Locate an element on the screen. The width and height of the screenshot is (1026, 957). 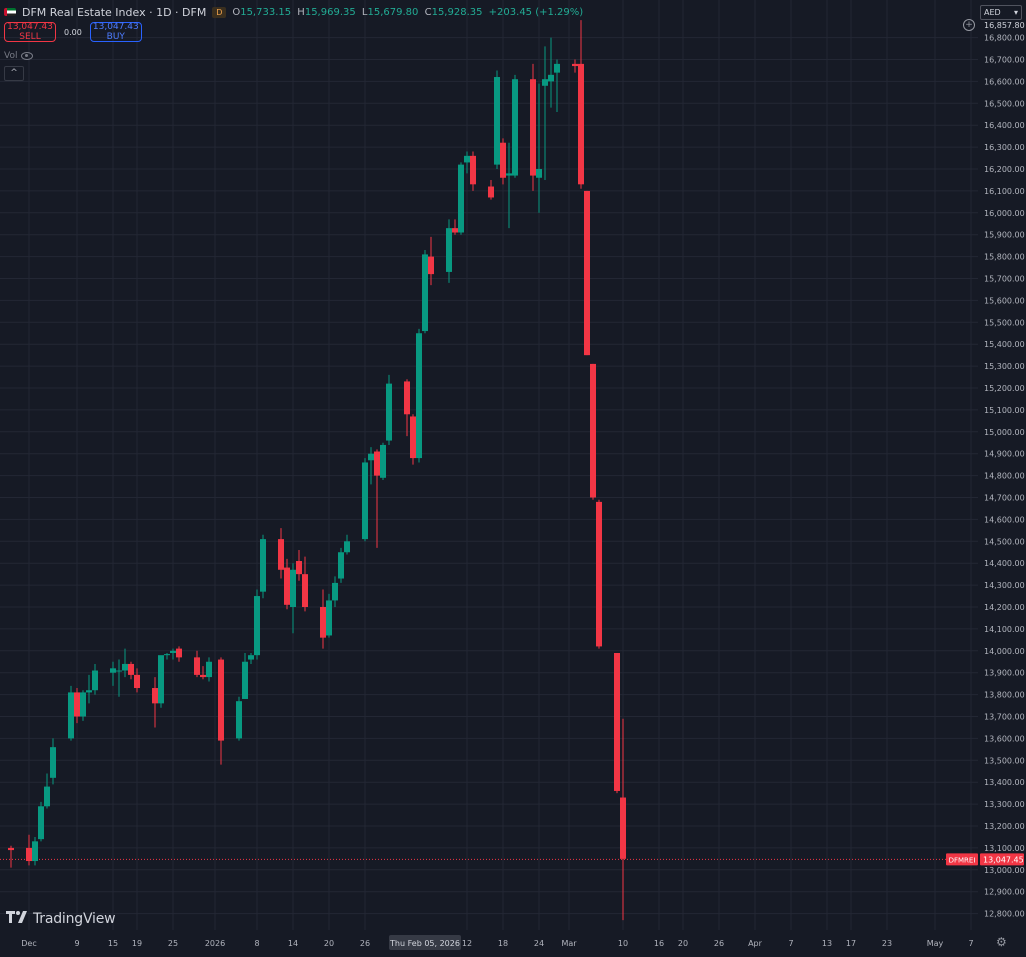
y-tick-label: 13,200.00 is located at coordinates (1004, 826).